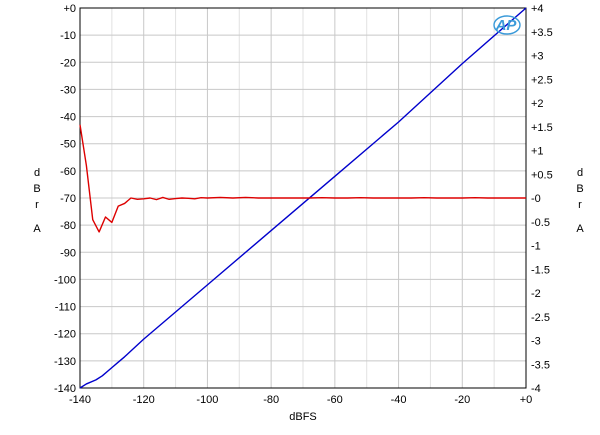 The height and width of the screenshot is (435, 600). I want to click on x-tick-label: -140, so click(80, 400).